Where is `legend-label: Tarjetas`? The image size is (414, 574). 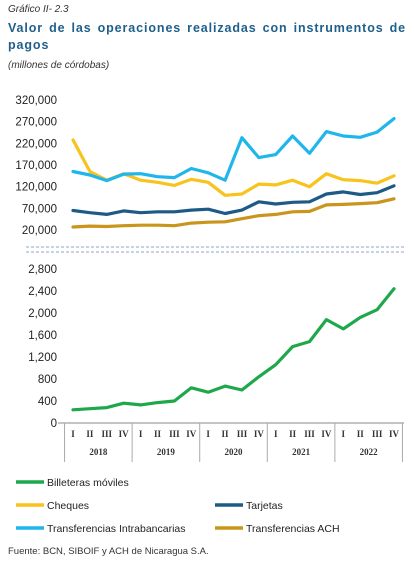 legend-label: Tarjetas is located at coordinates (264, 506).